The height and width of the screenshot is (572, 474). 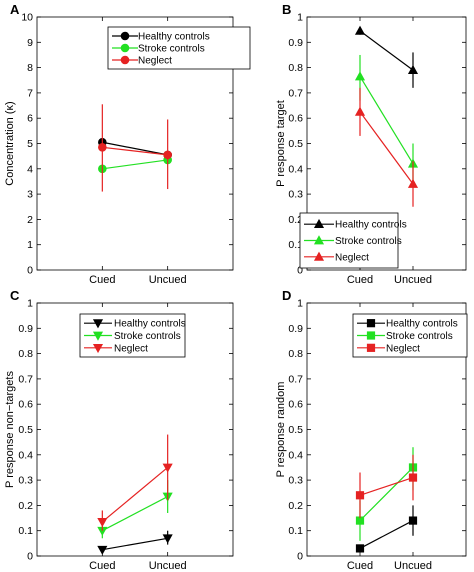 What do you see at coordinates (10, 429) in the screenshot?
I see `y-axis-label: P response non−targets` at bounding box center [10, 429].